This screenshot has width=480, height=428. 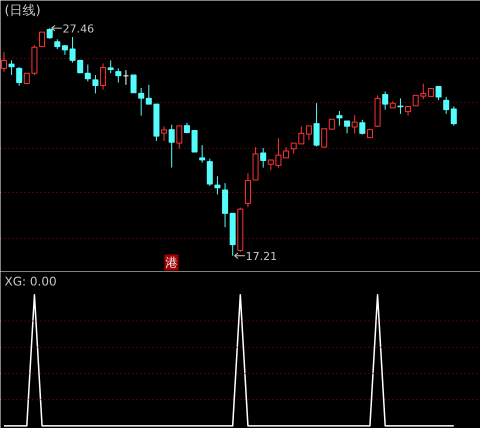 What do you see at coordinates (172, 263) in the screenshot?
I see `annotation: 港` at bounding box center [172, 263].